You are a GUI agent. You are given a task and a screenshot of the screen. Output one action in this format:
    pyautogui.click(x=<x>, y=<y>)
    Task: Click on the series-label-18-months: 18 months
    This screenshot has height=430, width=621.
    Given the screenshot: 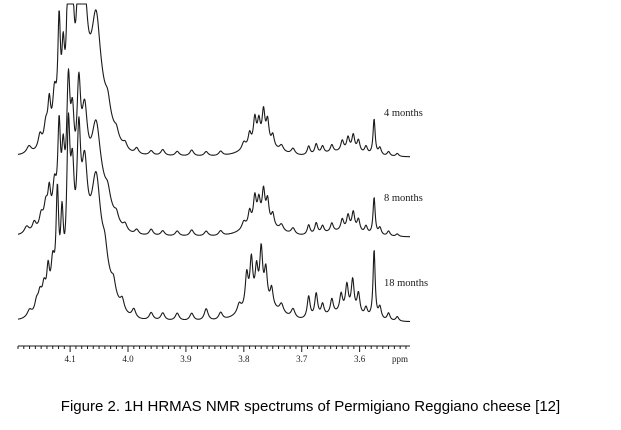 What is the action you would take?
    pyautogui.click(x=406, y=283)
    